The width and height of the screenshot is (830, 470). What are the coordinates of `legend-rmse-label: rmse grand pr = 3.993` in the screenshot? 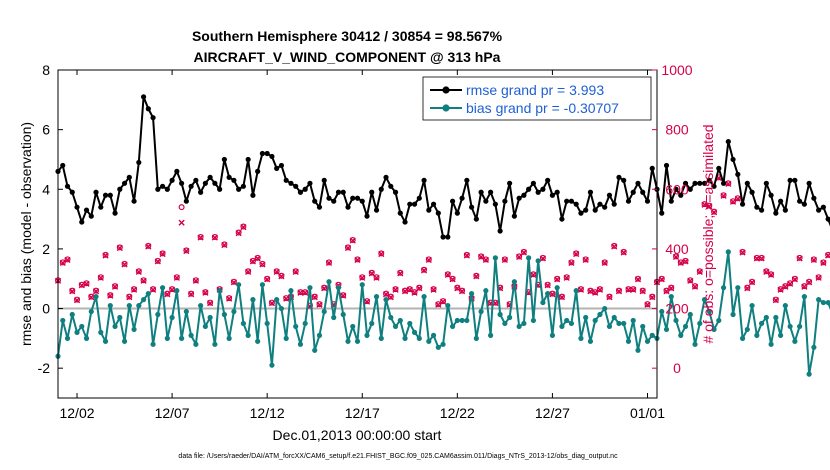 It's located at (535, 90).